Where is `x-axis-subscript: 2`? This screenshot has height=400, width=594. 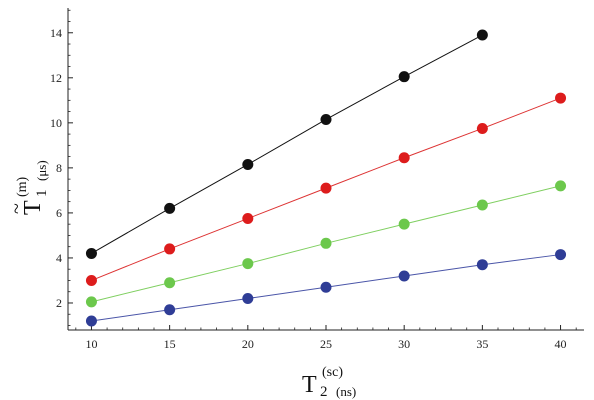 x-axis-subscript: 2 is located at coordinates (324, 392).